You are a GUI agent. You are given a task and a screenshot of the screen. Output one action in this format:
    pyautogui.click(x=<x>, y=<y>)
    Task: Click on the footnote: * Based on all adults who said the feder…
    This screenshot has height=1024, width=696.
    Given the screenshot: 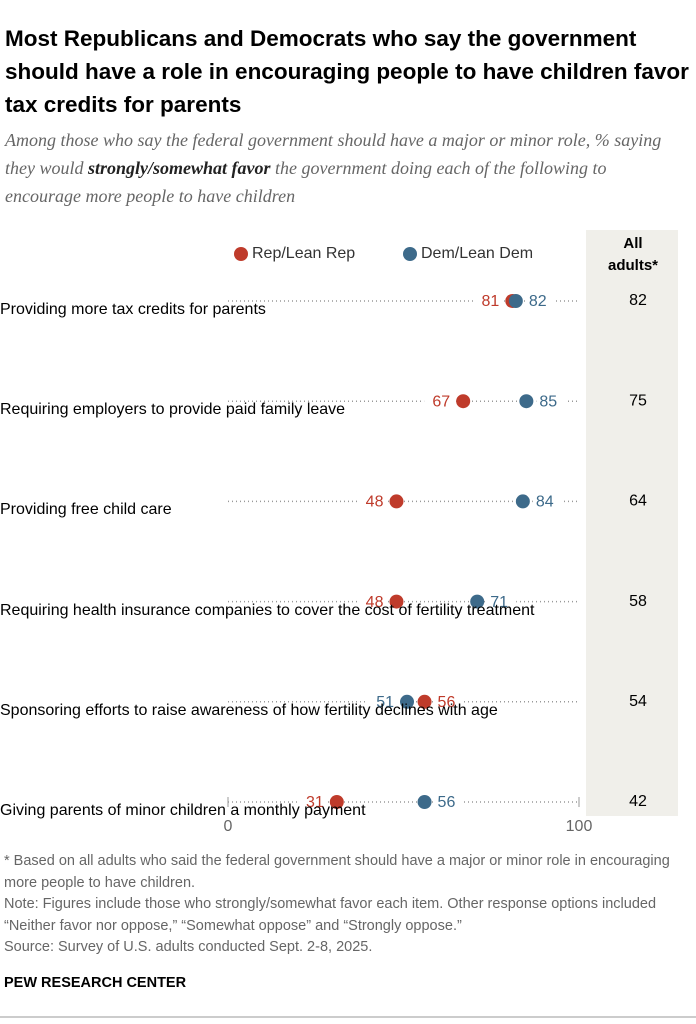 What is the action you would take?
    pyautogui.click(x=337, y=872)
    